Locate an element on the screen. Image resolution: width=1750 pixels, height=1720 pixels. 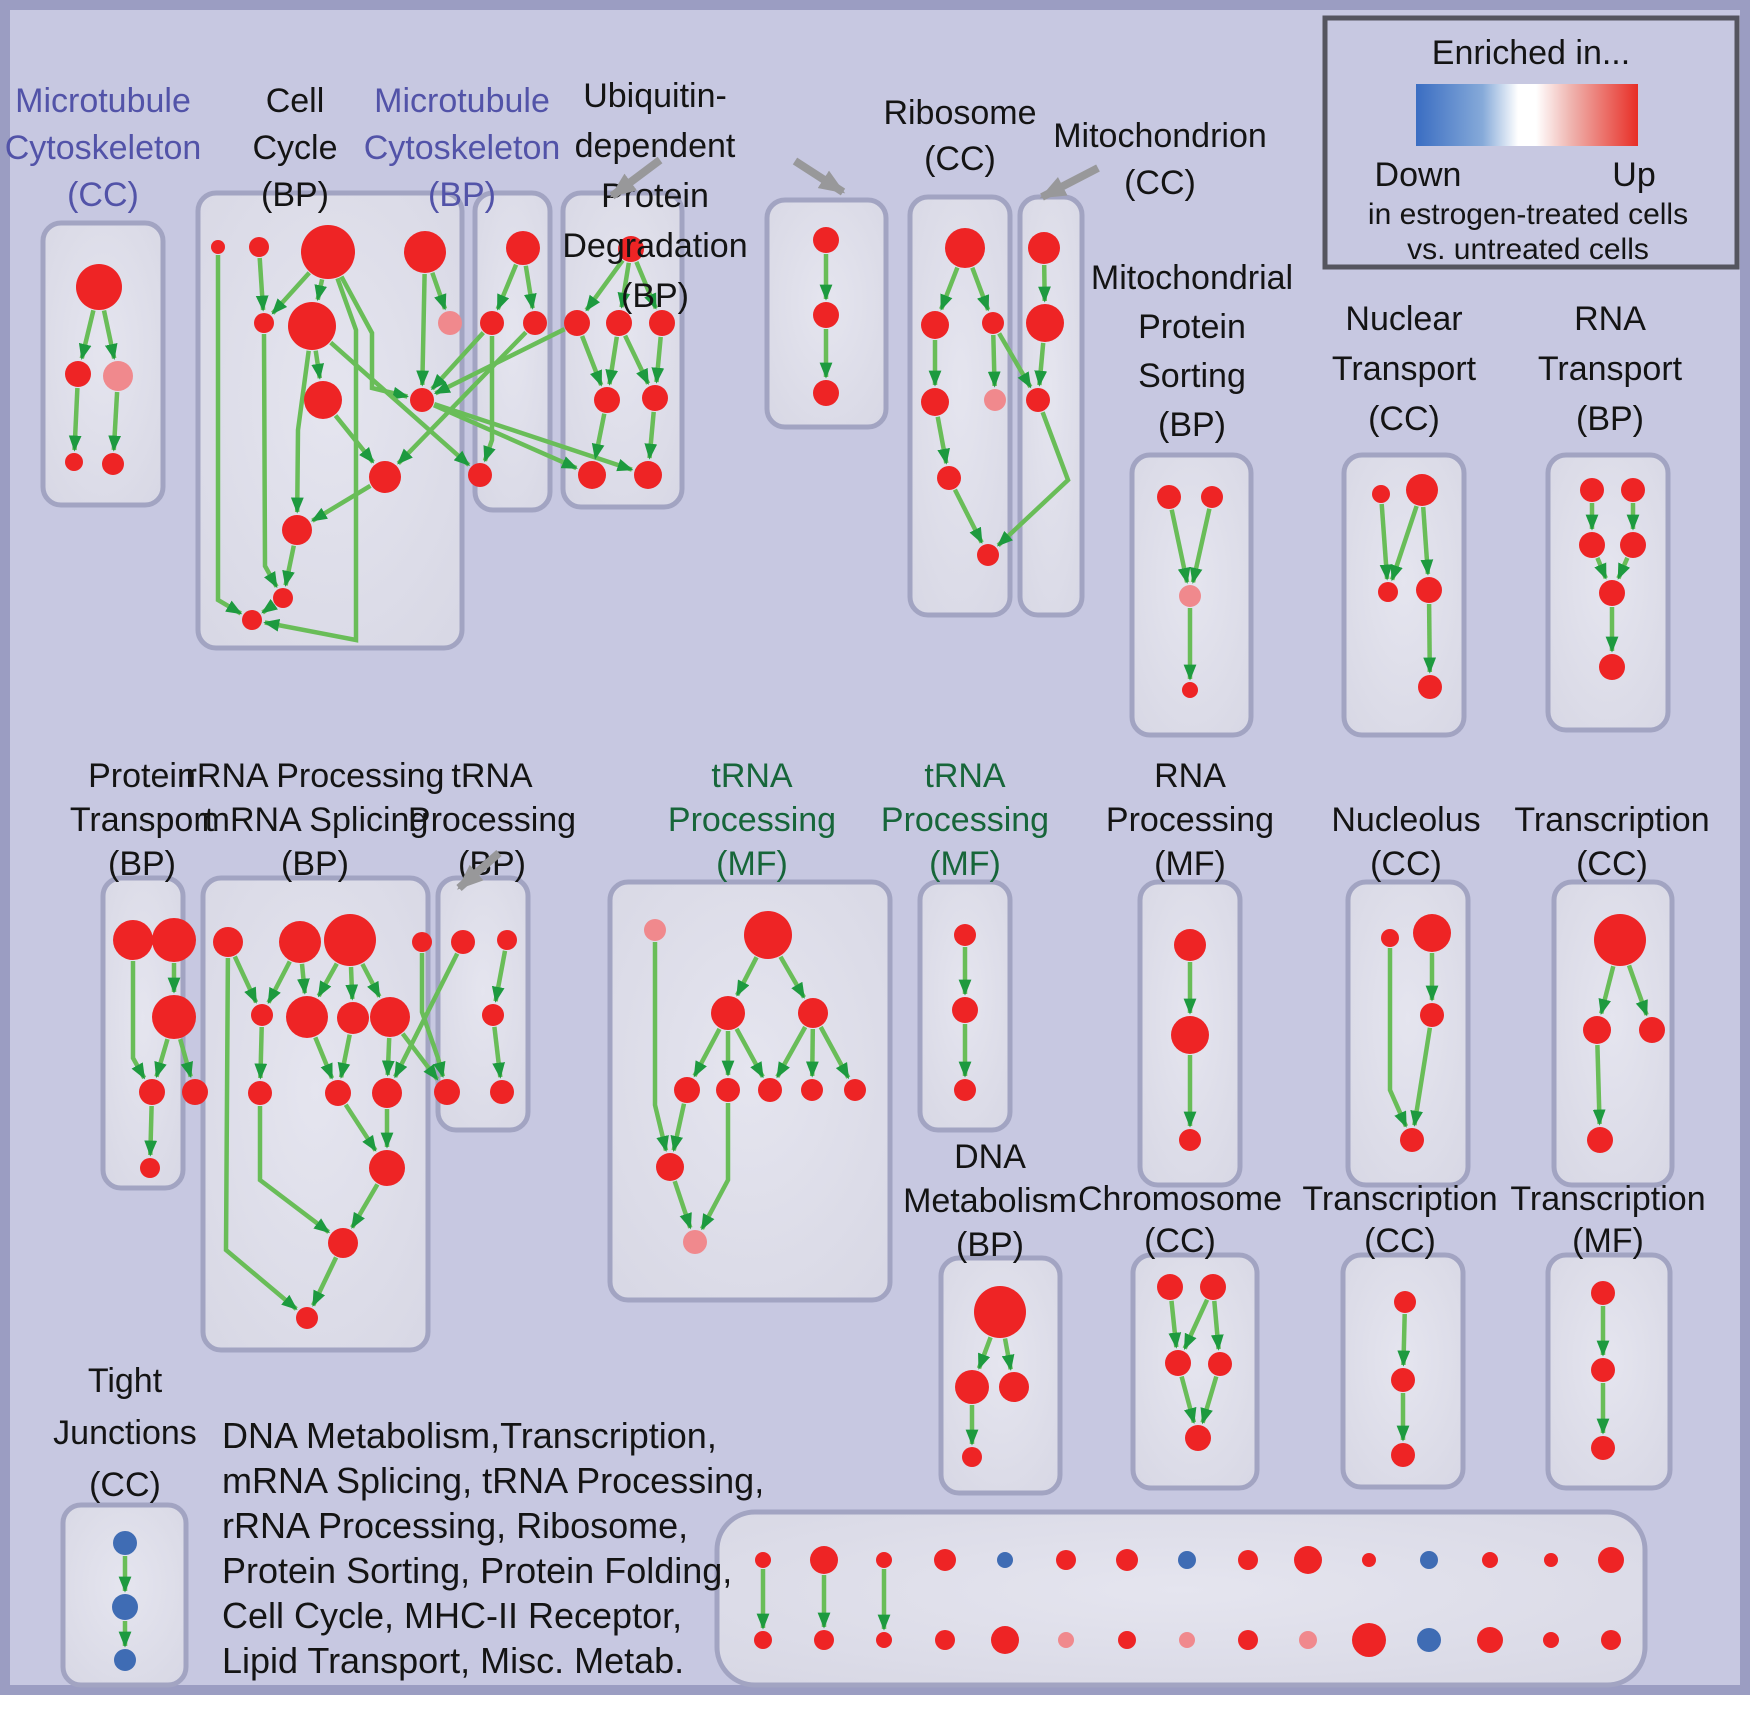
go-term-node-bb_b10 is located at coordinates (1308, 1640).